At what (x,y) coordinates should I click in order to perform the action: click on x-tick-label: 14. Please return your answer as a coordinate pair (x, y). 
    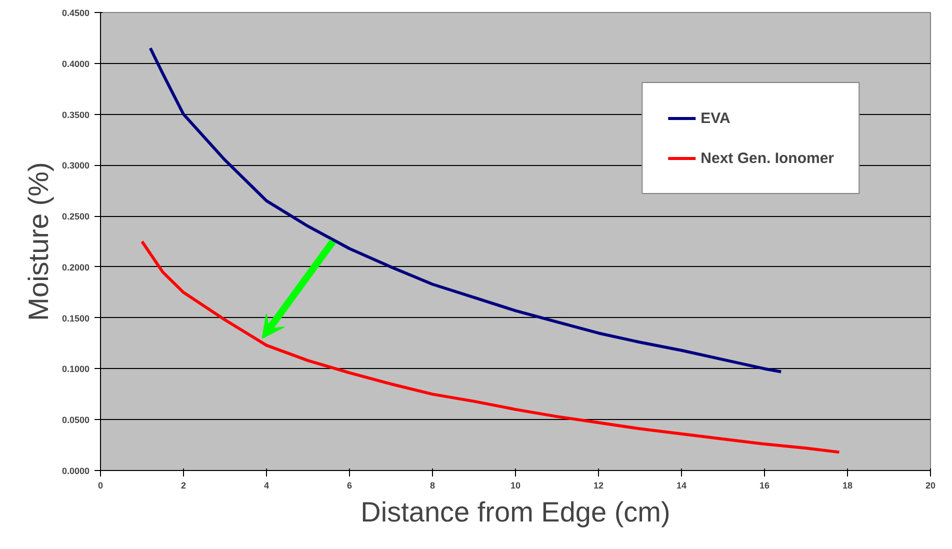
    Looking at the image, I should click on (681, 485).